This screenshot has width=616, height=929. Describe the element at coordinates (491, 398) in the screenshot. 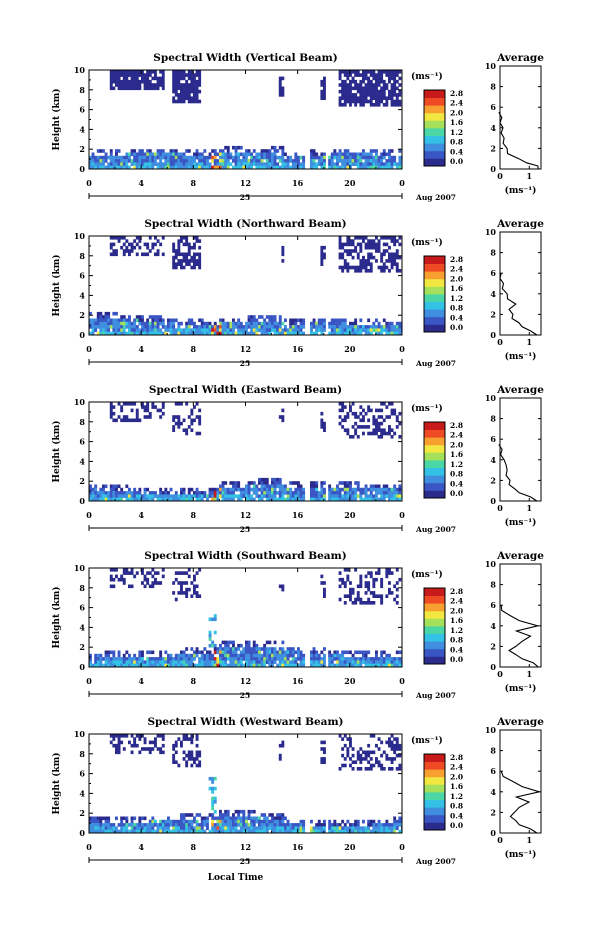

I see `avg-y-tick: 10` at that location.